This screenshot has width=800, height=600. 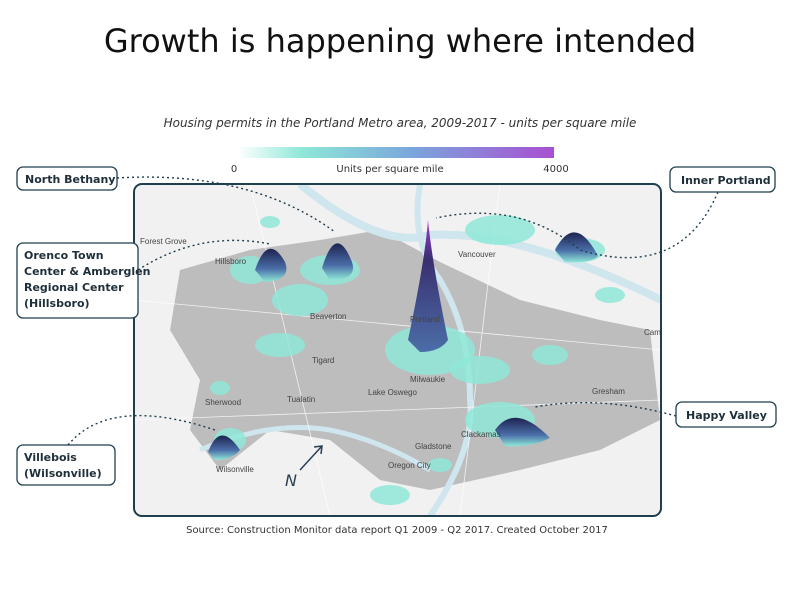 I want to click on north-label: N, so click(x=291, y=480).